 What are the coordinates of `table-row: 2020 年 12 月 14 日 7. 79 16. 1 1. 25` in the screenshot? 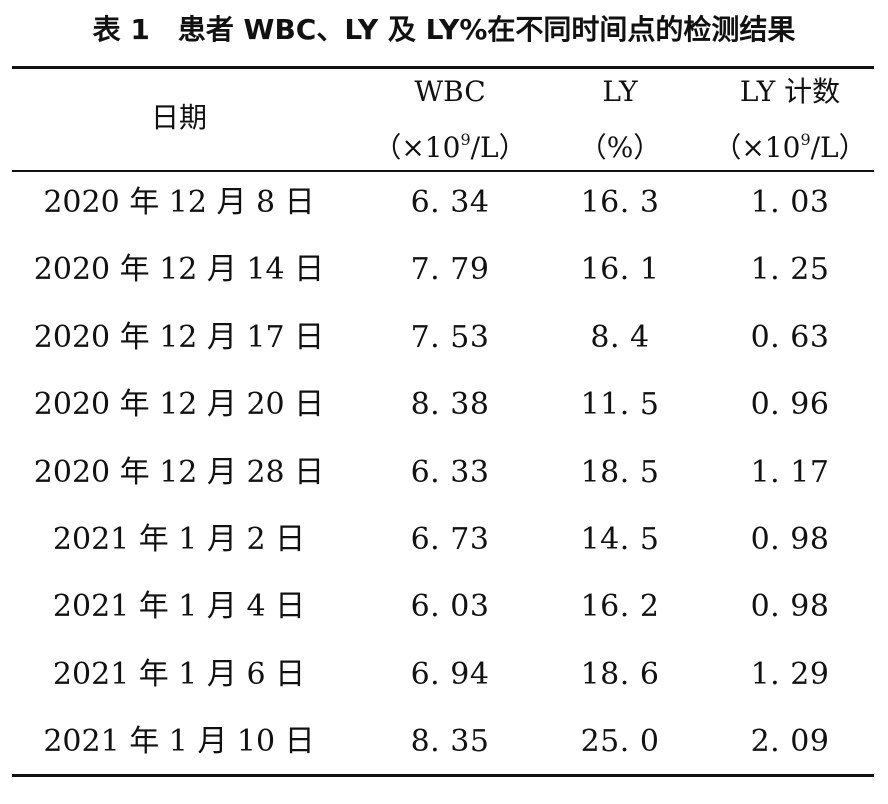 It's located at (444, 272).